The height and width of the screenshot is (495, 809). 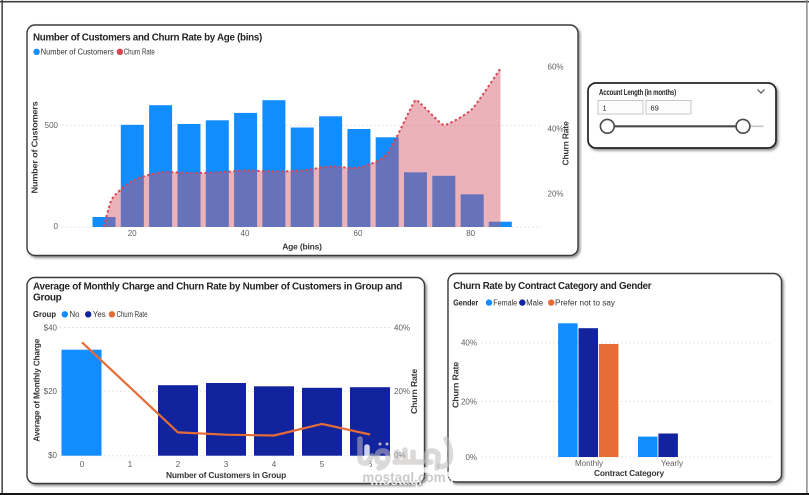 I want to click on svg-text: Male, so click(x=535, y=302).